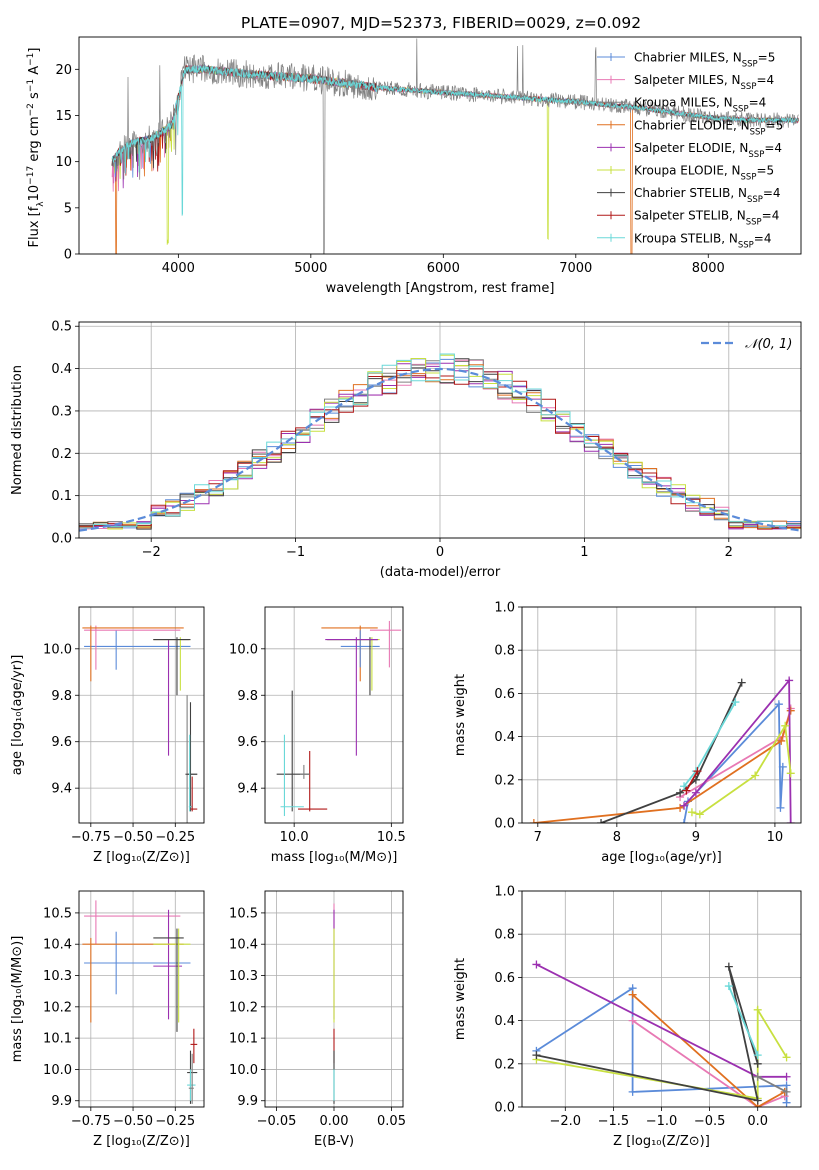 This screenshot has width=819, height=1170. Describe the element at coordinates (443, 268) in the screenshot. I see `spectrum-xtick-label: 6000` at that location.